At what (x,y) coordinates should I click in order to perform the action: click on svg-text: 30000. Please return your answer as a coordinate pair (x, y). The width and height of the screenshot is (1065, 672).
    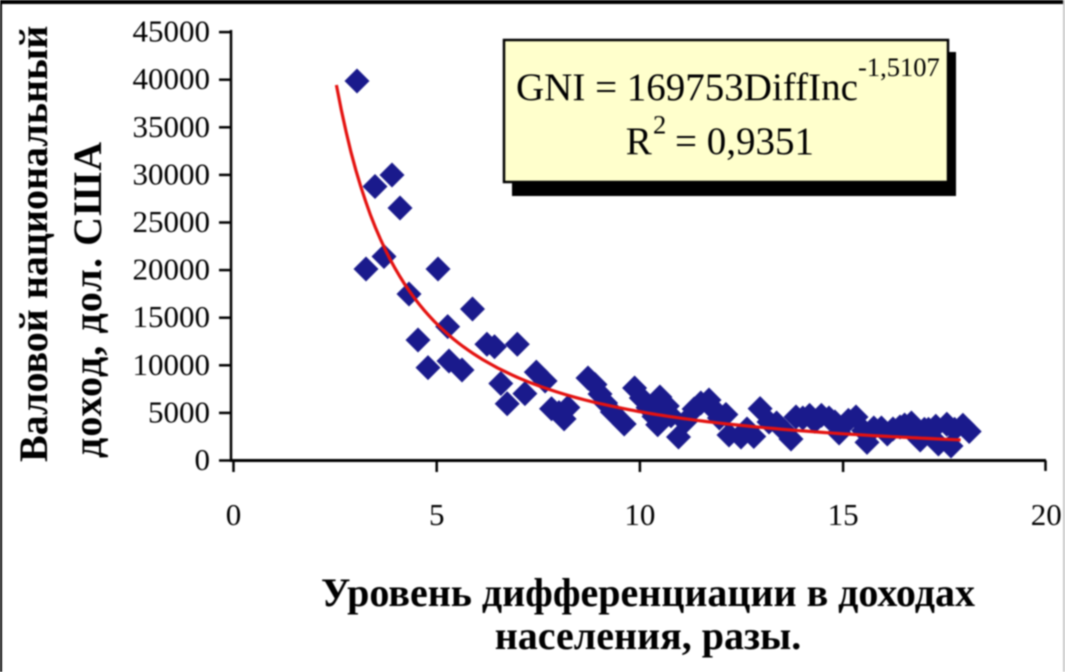
    Looking at the image, I should click on (172, 173).